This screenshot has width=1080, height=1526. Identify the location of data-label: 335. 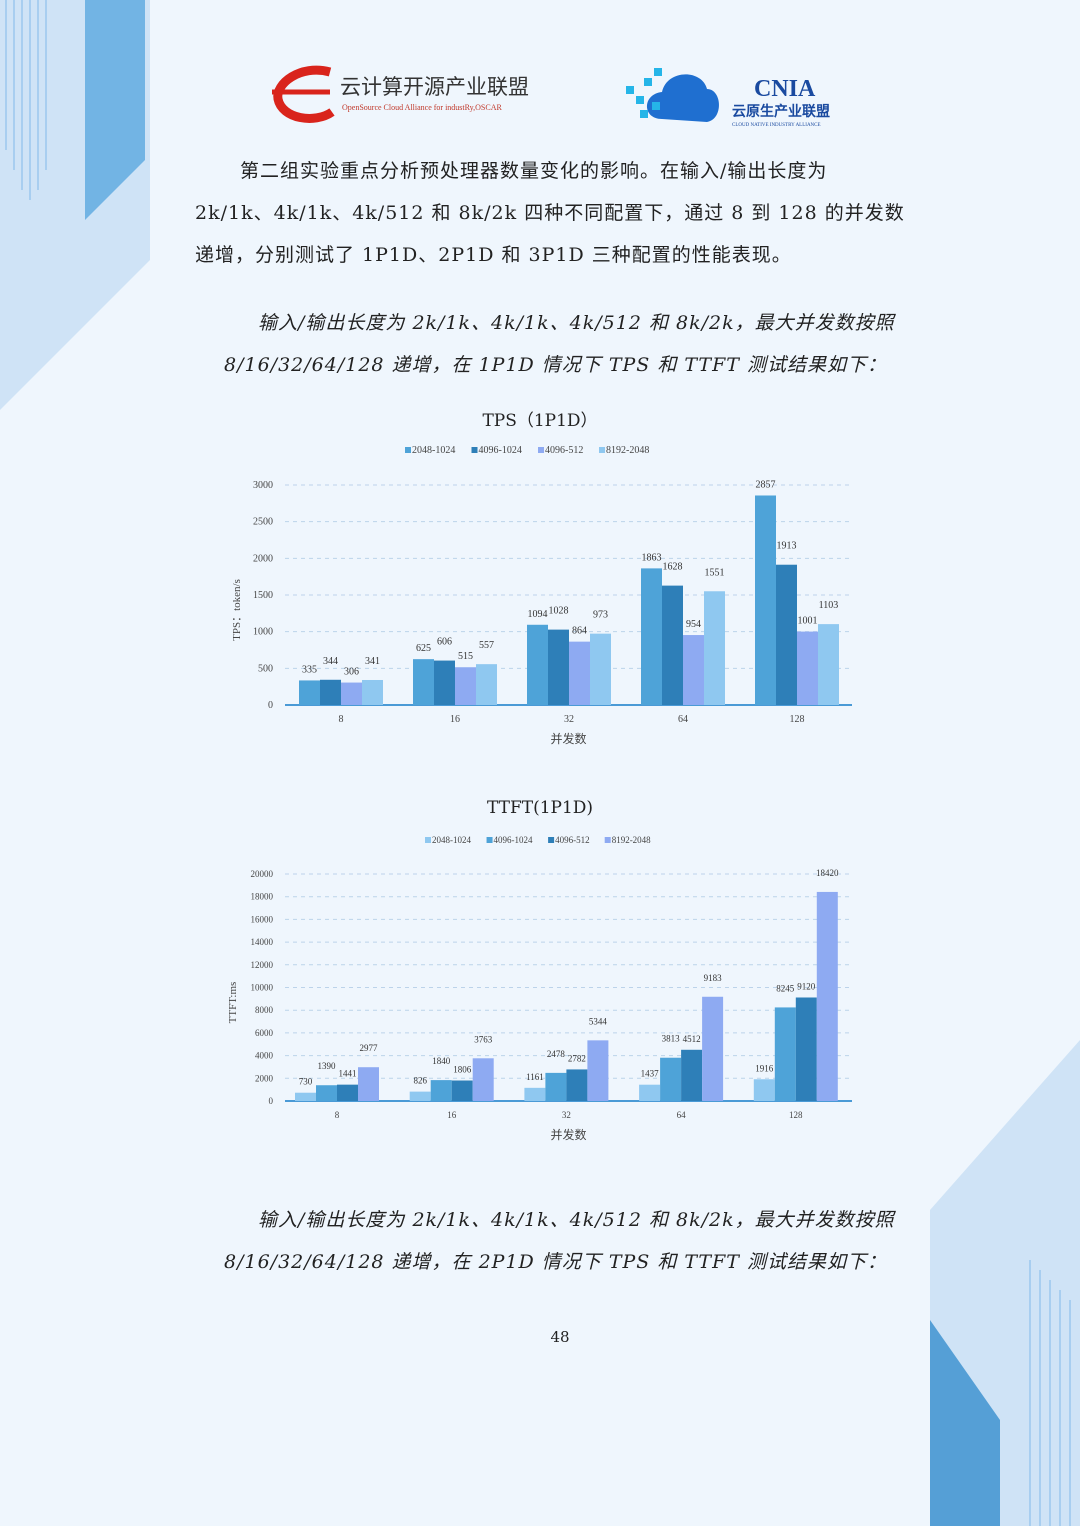
(309, 669).